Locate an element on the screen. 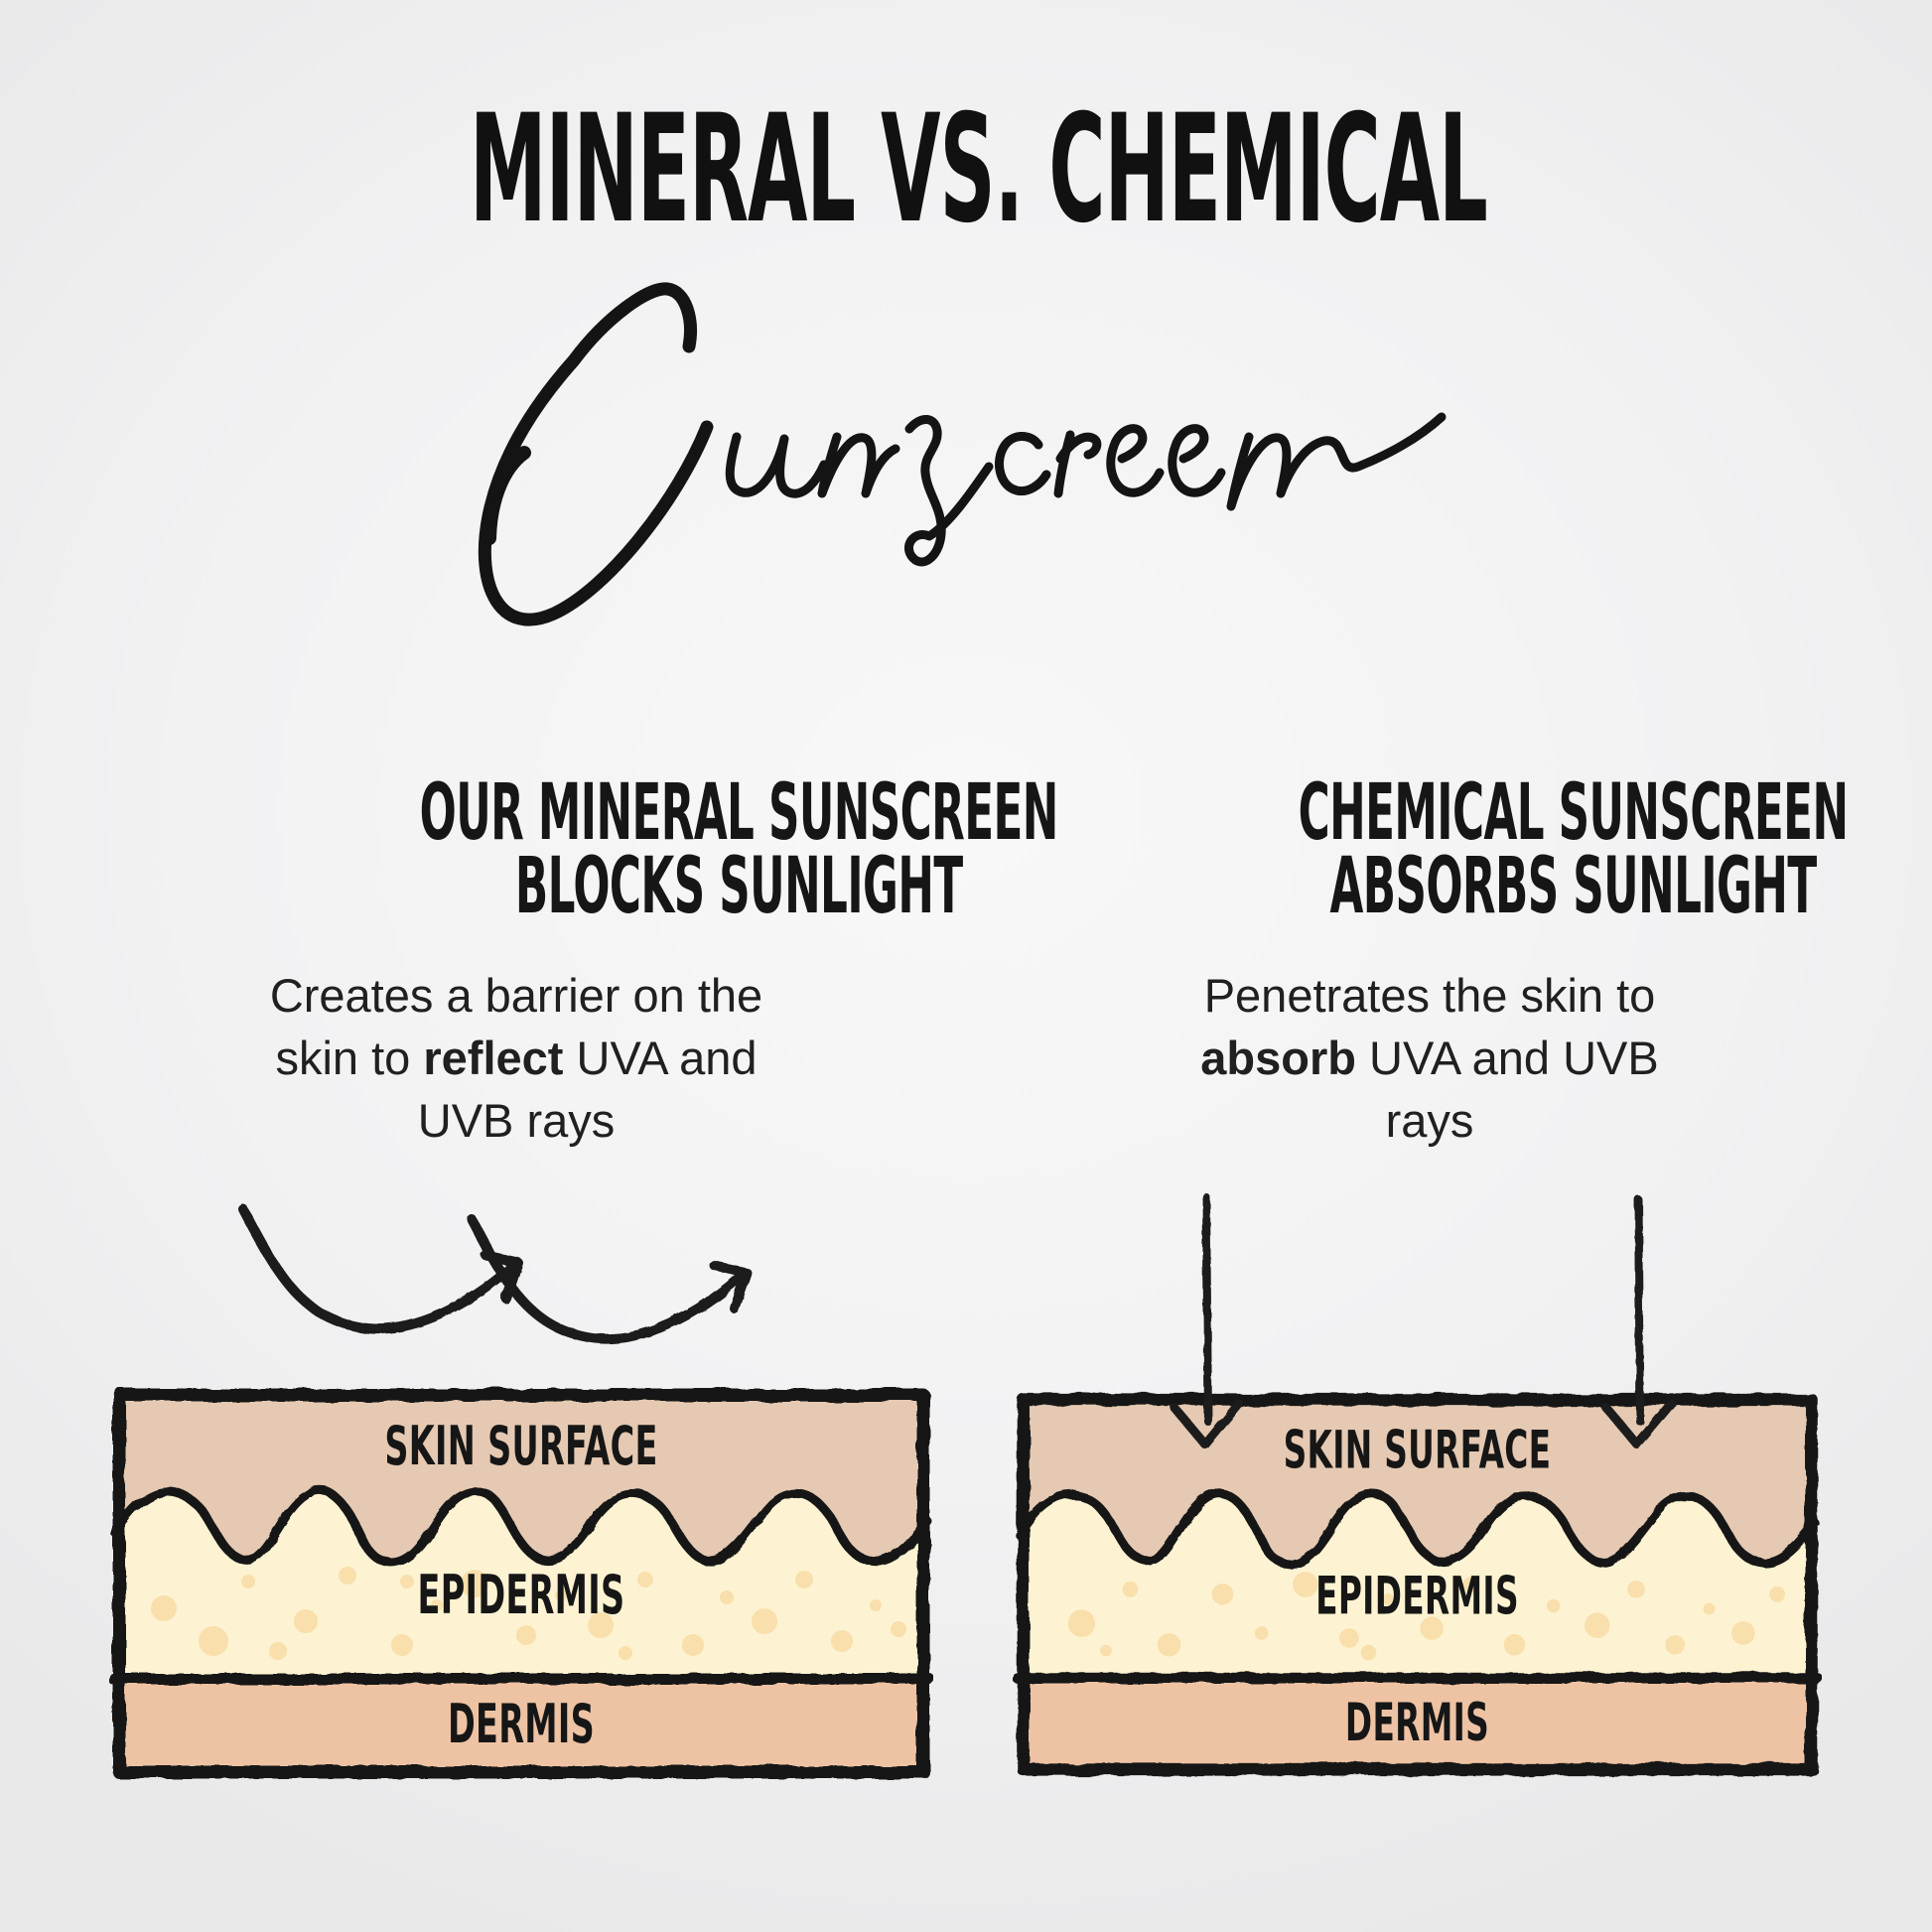 This screenshot has height=1932, width=1932. chemical-heading: CHEMICAL SUNSCREEN ABSORBS SUNLIGHT is located at coordinates (1465, 849).